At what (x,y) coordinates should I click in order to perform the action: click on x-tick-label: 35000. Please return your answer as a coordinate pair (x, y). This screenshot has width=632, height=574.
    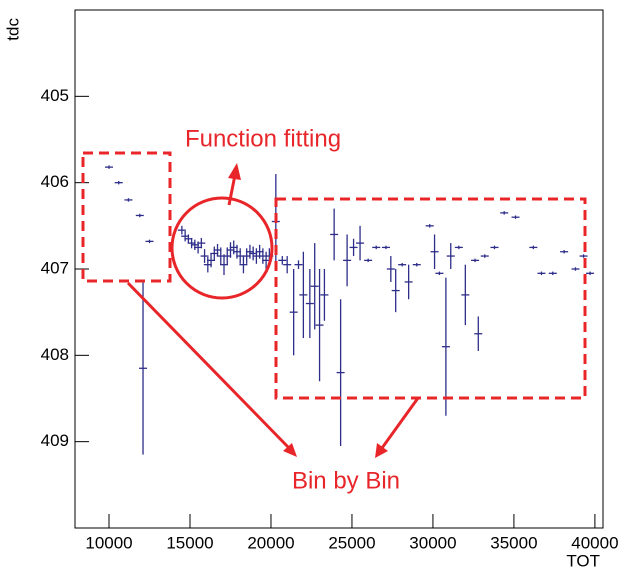
    Looking at the image, I should click on (513, 542).